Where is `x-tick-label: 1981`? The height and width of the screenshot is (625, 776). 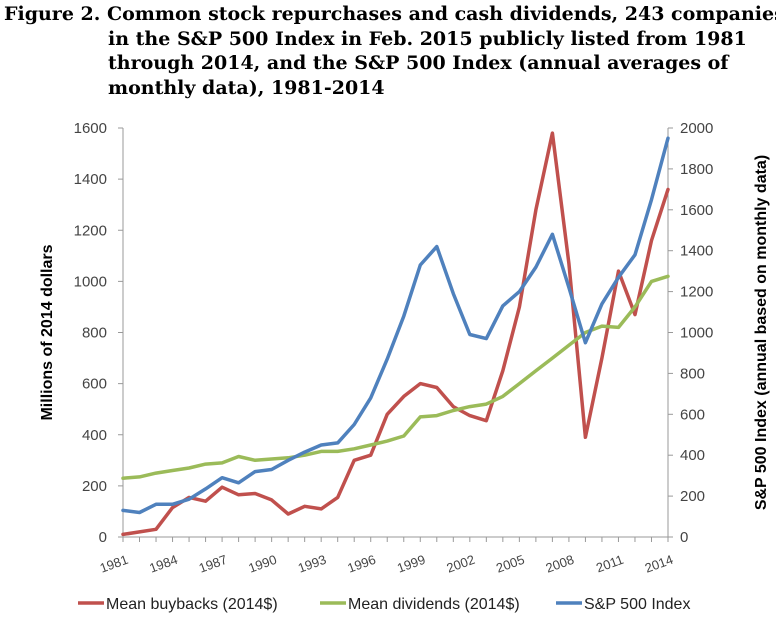
x-tick-label: 1981 is located at coordinates (114, 564).